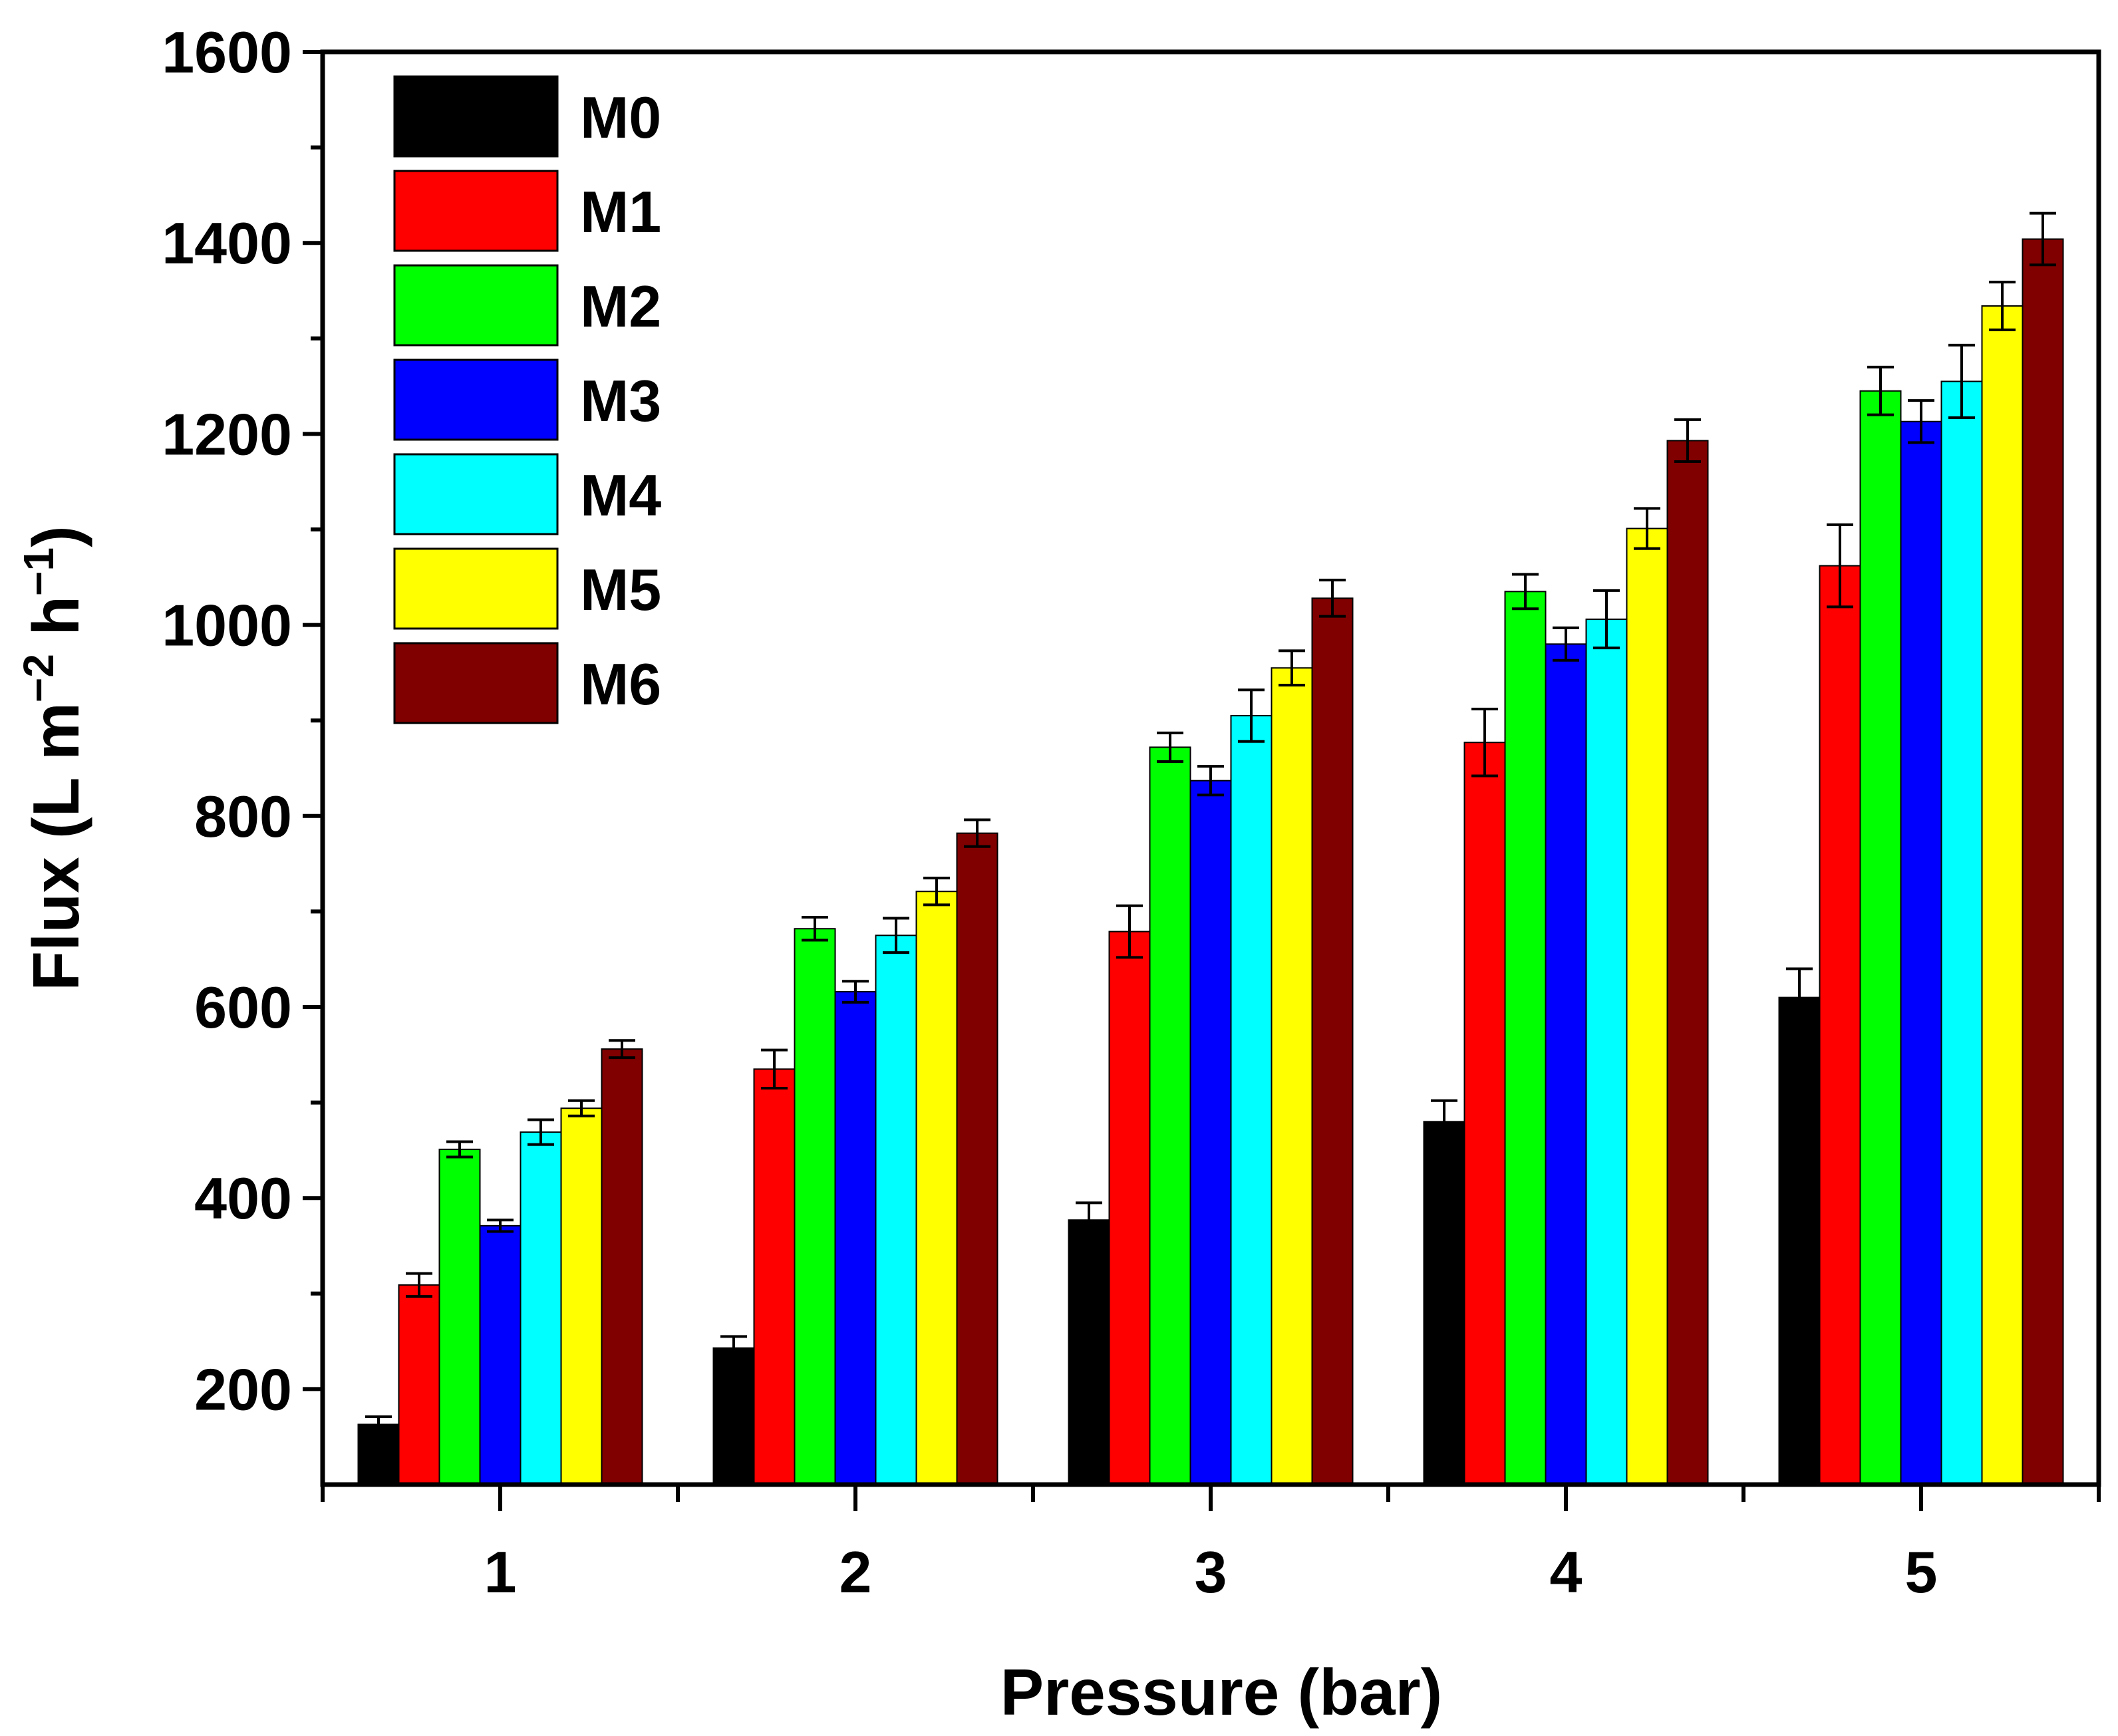  Describe the element at coordinates (1840, 1025) in the screenshot. I see `bar-m1-p5` at that location.